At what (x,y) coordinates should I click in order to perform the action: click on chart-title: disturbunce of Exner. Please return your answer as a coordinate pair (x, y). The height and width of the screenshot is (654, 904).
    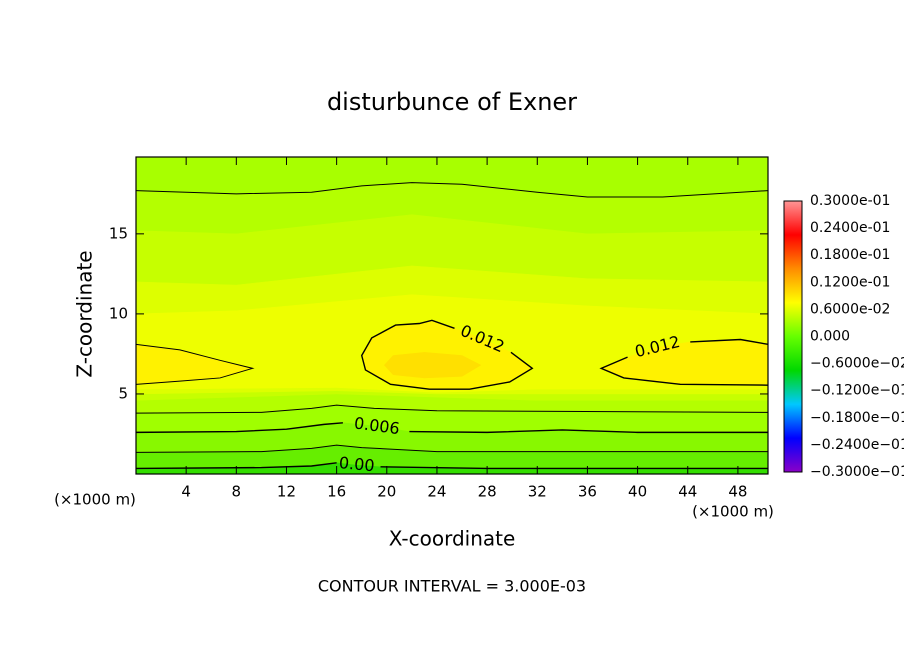
    Looking at the image, I should click on (452, 102).